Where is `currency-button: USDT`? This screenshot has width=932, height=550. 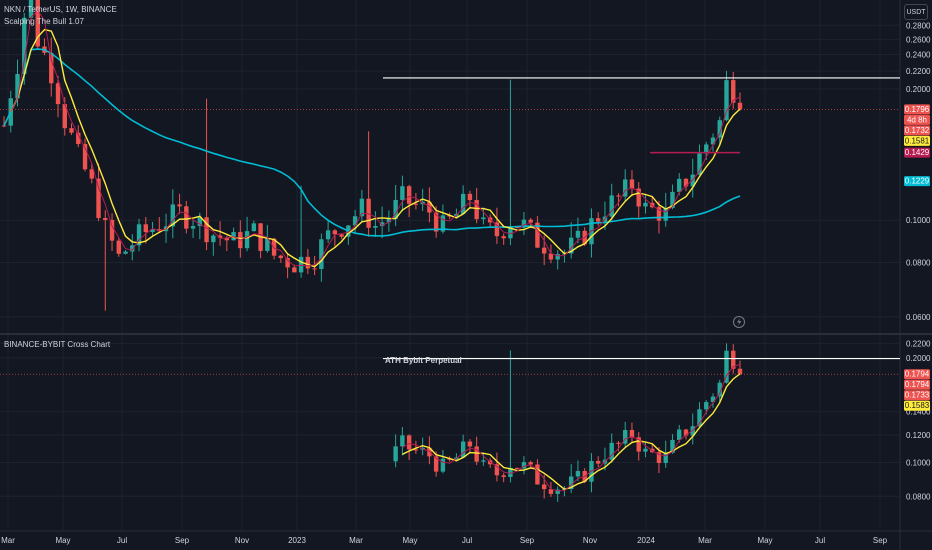
currency-button: USDT is located at coordinates (916, 12).